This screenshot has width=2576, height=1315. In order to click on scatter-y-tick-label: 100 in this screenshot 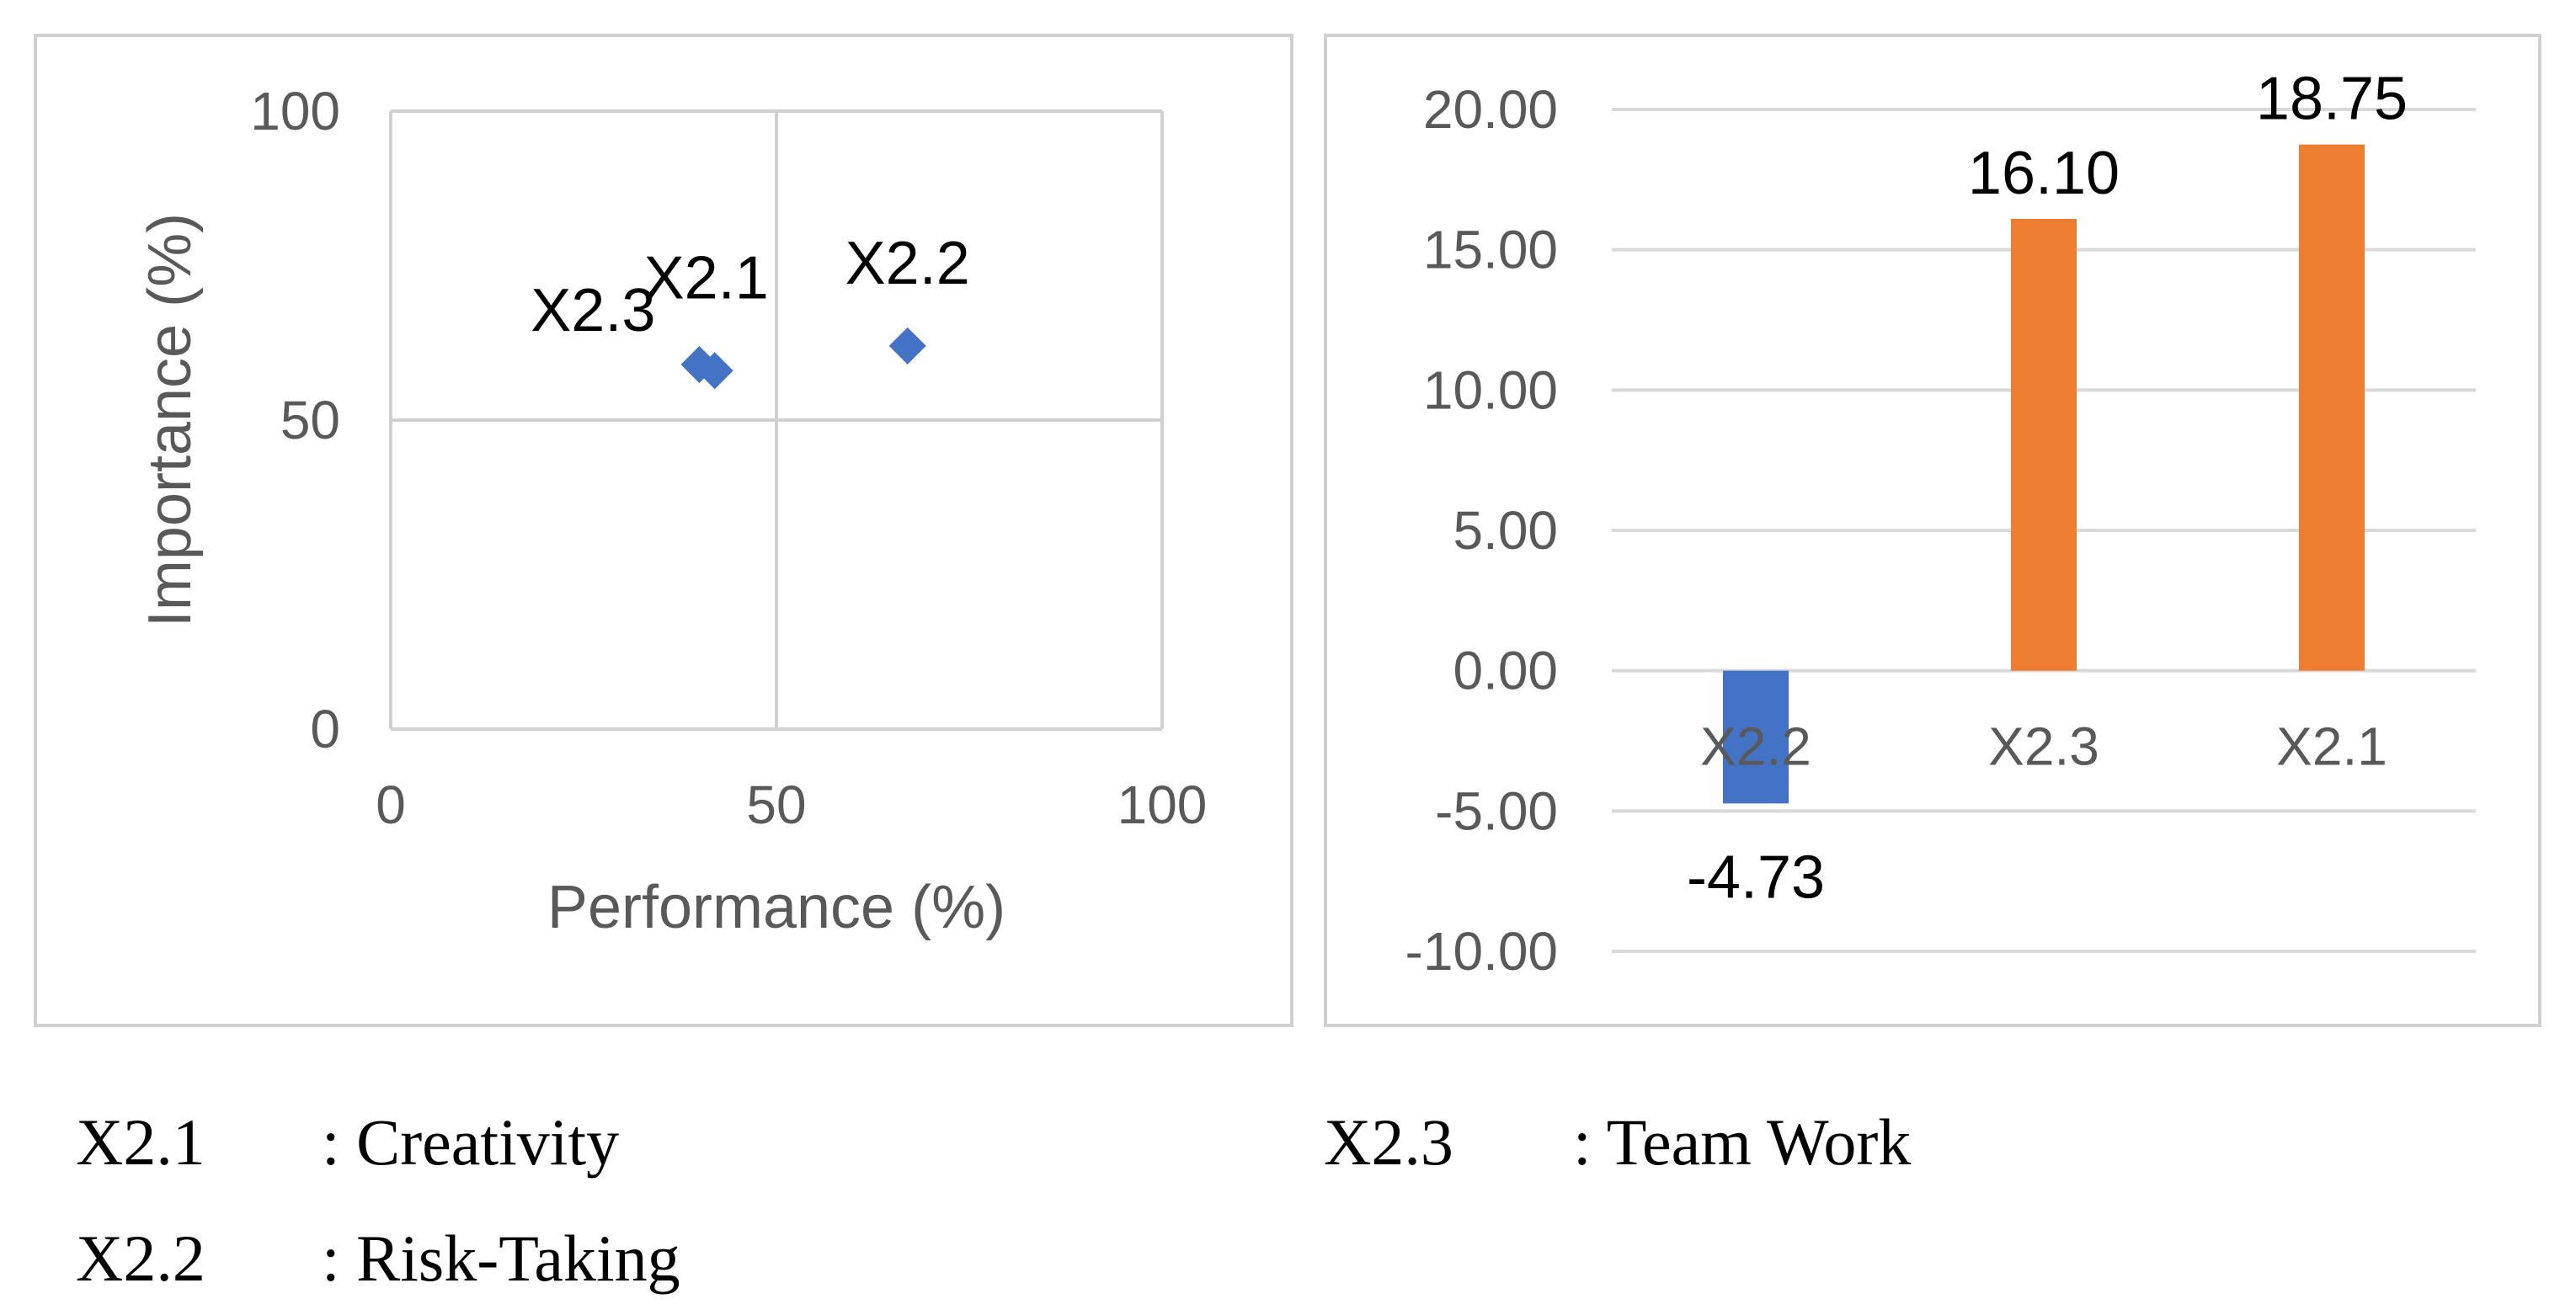, I will do `click(295, 111)`.